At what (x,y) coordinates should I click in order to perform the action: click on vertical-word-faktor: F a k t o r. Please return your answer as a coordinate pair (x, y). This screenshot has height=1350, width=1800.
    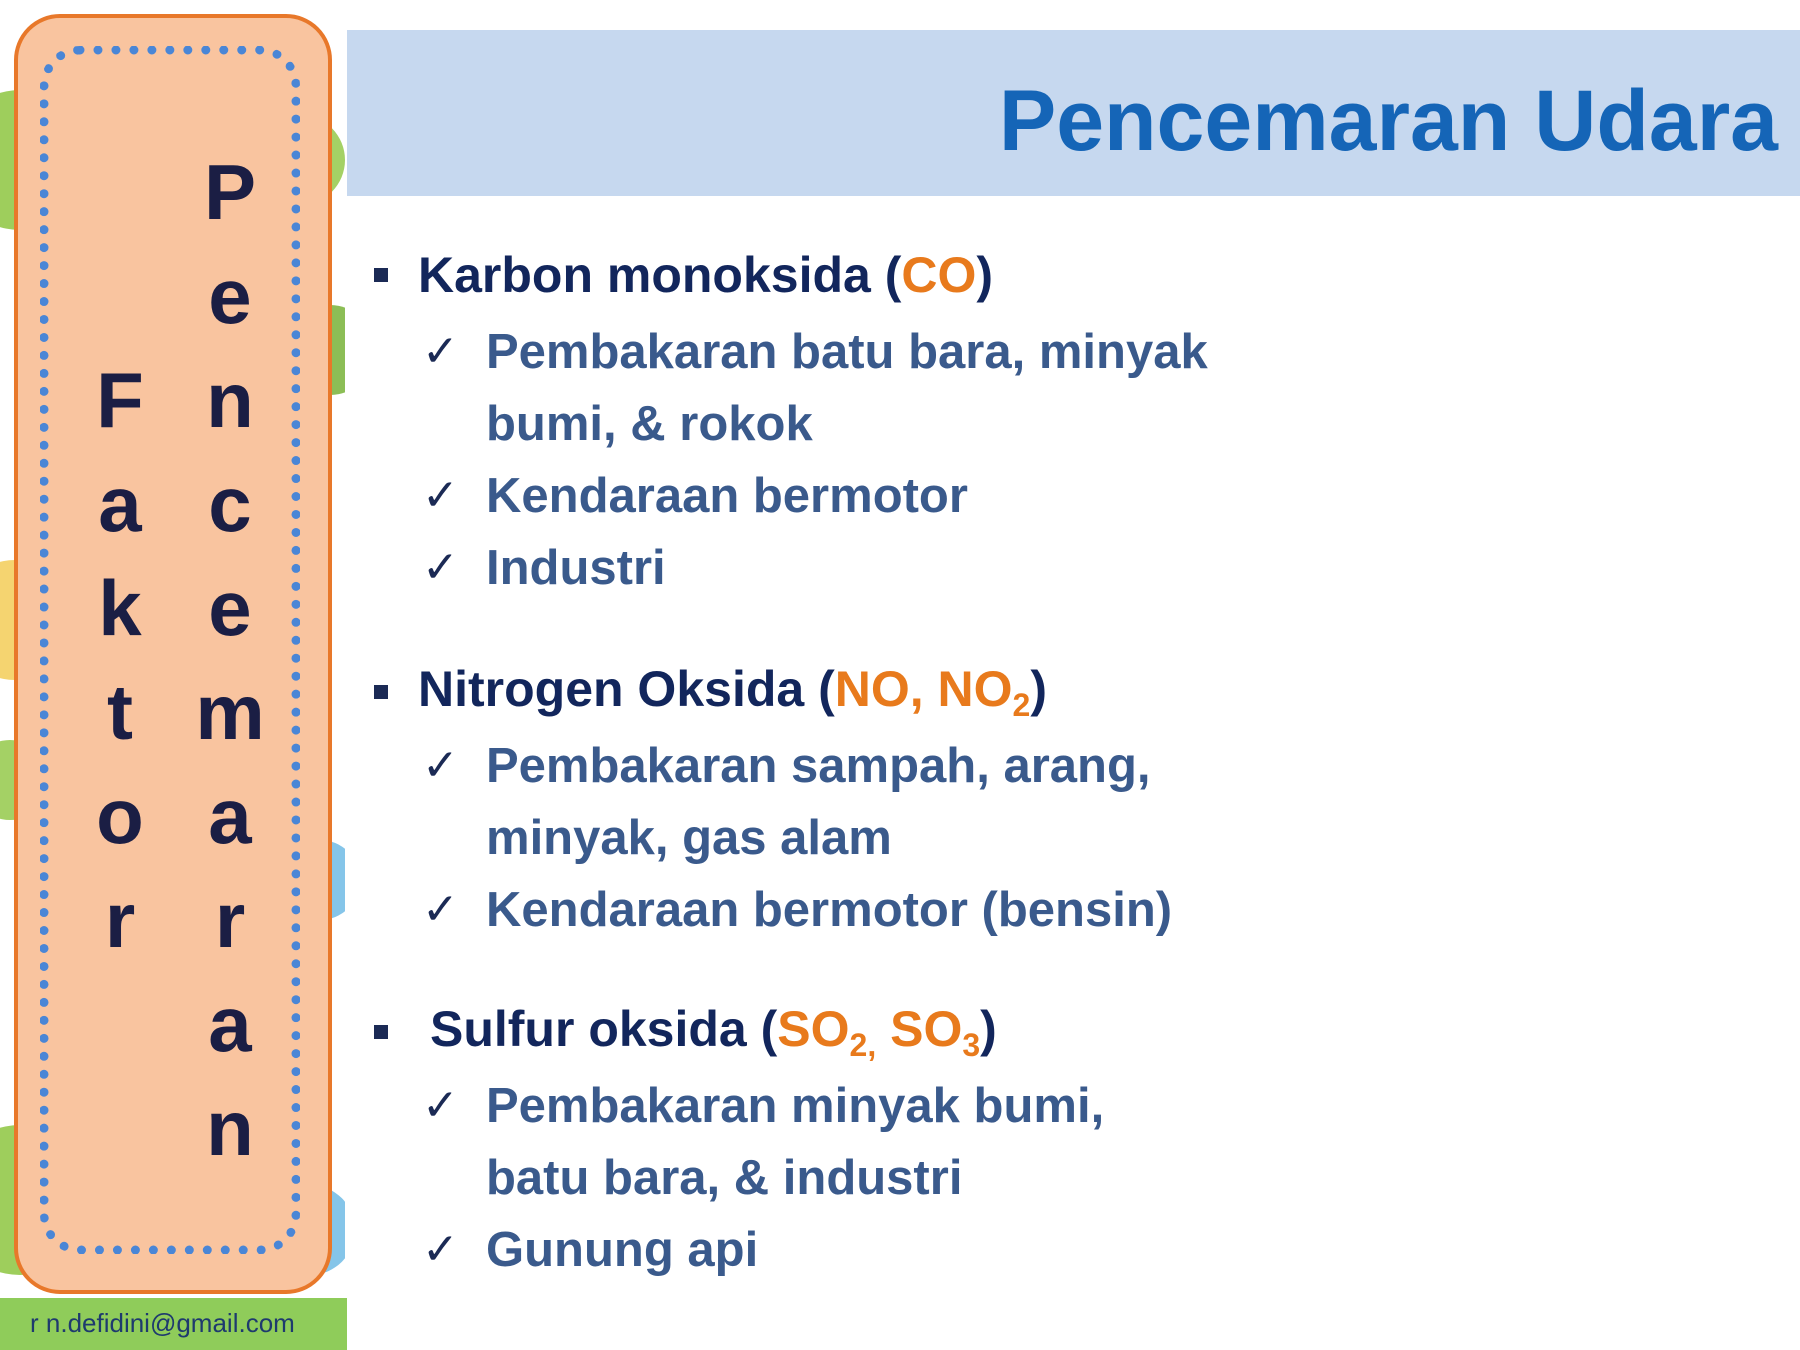
    Looking at the image, I should click on (120, 660).